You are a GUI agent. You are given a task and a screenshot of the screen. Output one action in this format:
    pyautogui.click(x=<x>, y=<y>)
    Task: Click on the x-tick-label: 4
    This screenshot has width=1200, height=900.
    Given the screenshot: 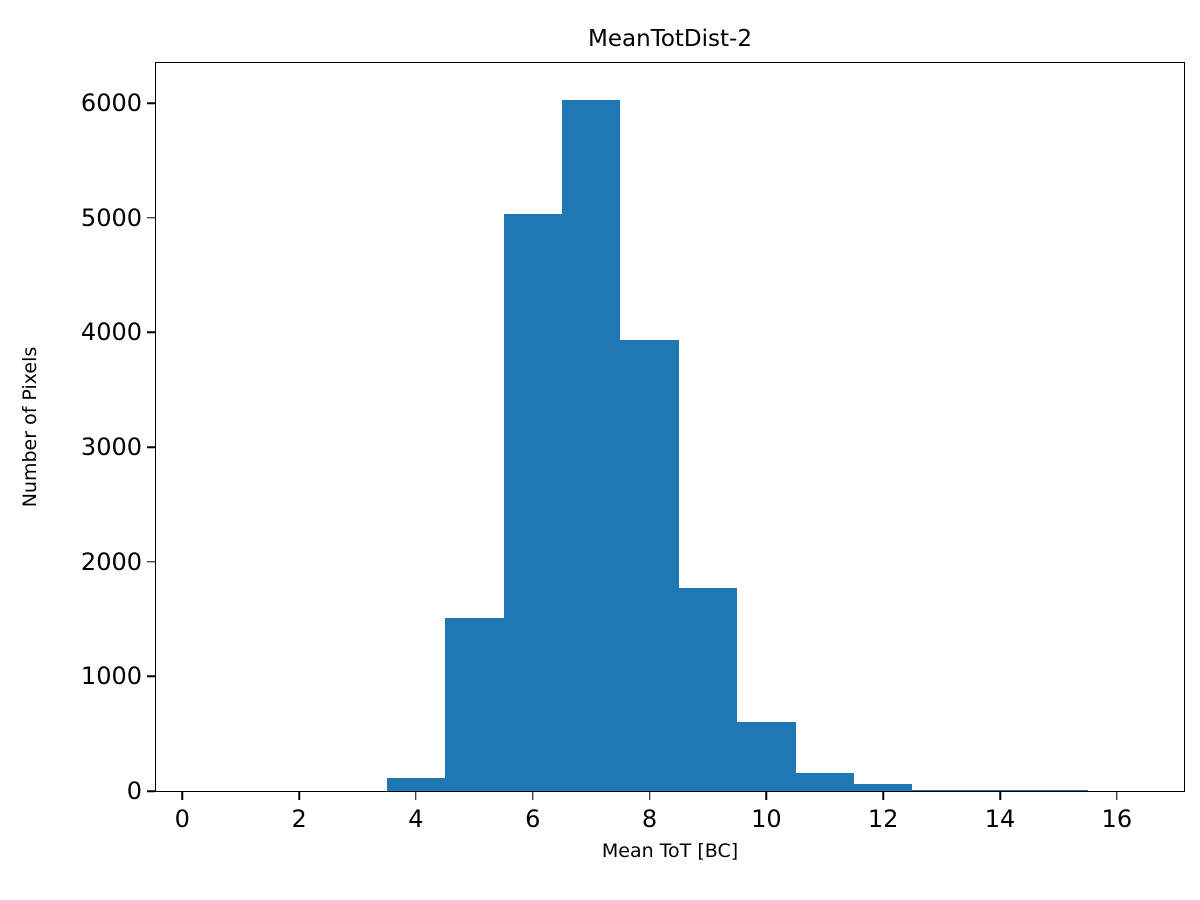 What is the action you would take?
    pyautogui.click(x=416, y=819)
    